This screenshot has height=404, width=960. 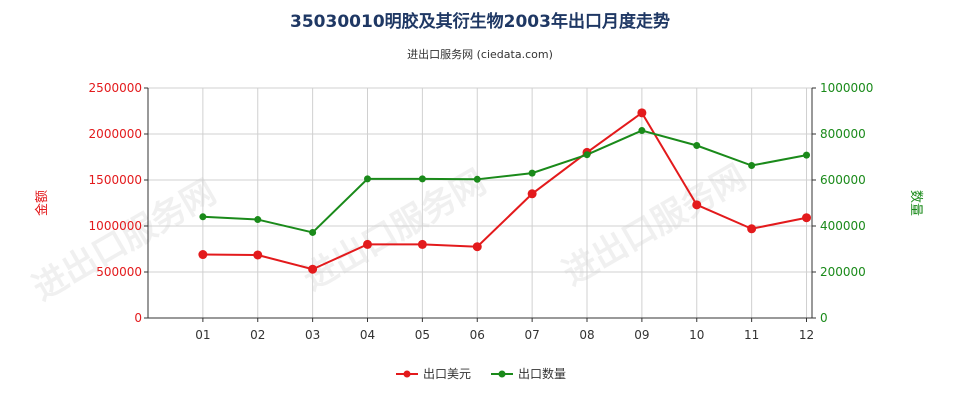 What do you see at coordinates (422, 335) in the screenshot?
I see `x-tick-label: 05` at bounding box center [422, 335].